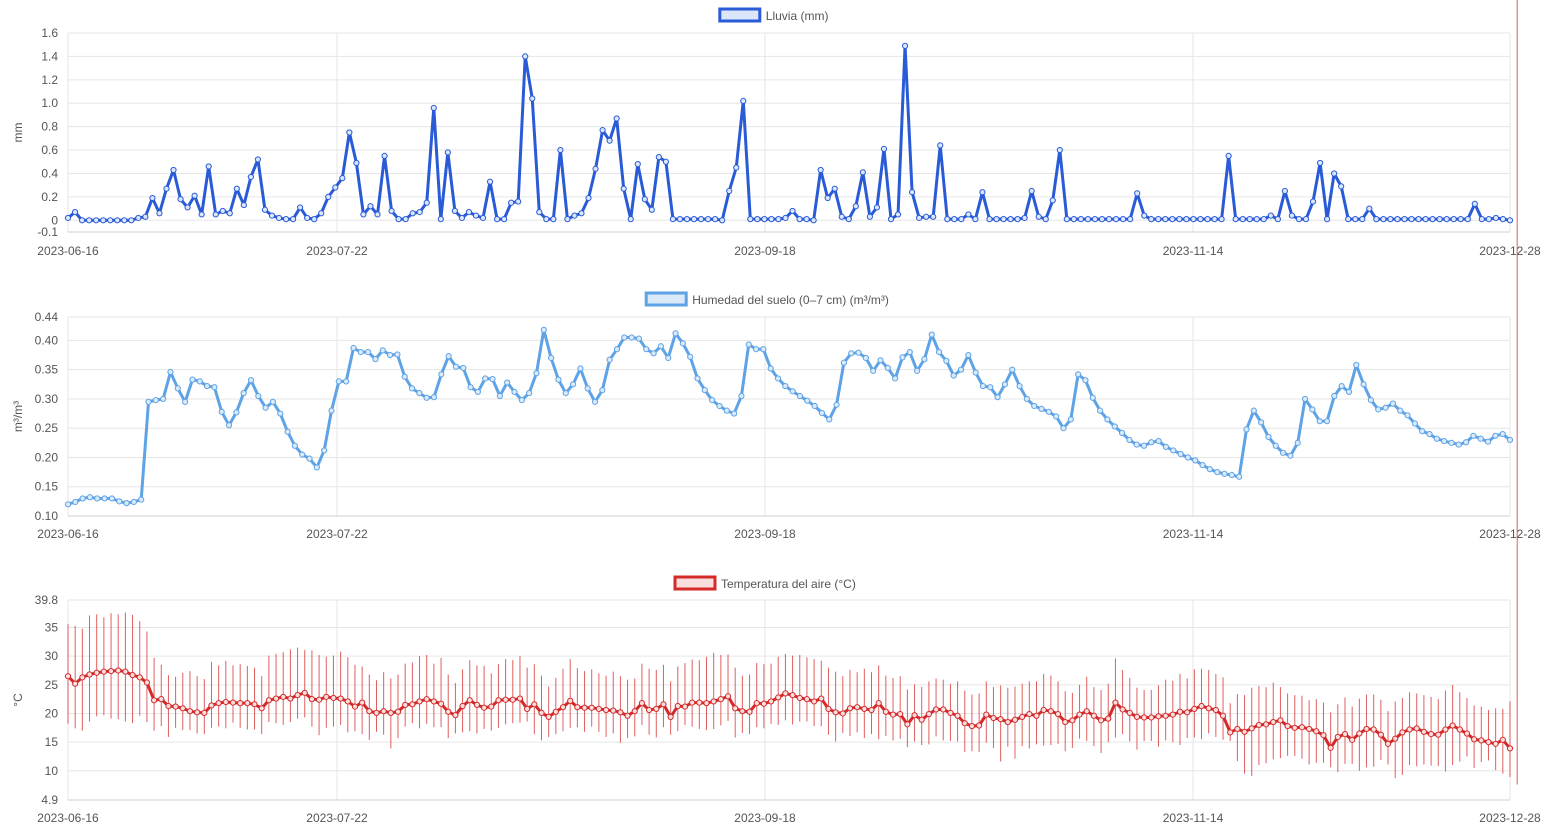 The height and width of the screenshot is (836, 1556). What do you see at coordinates (52, 771) in the screenshot?
I see `y-tick-label: 10` at bounding box center [52, 771].